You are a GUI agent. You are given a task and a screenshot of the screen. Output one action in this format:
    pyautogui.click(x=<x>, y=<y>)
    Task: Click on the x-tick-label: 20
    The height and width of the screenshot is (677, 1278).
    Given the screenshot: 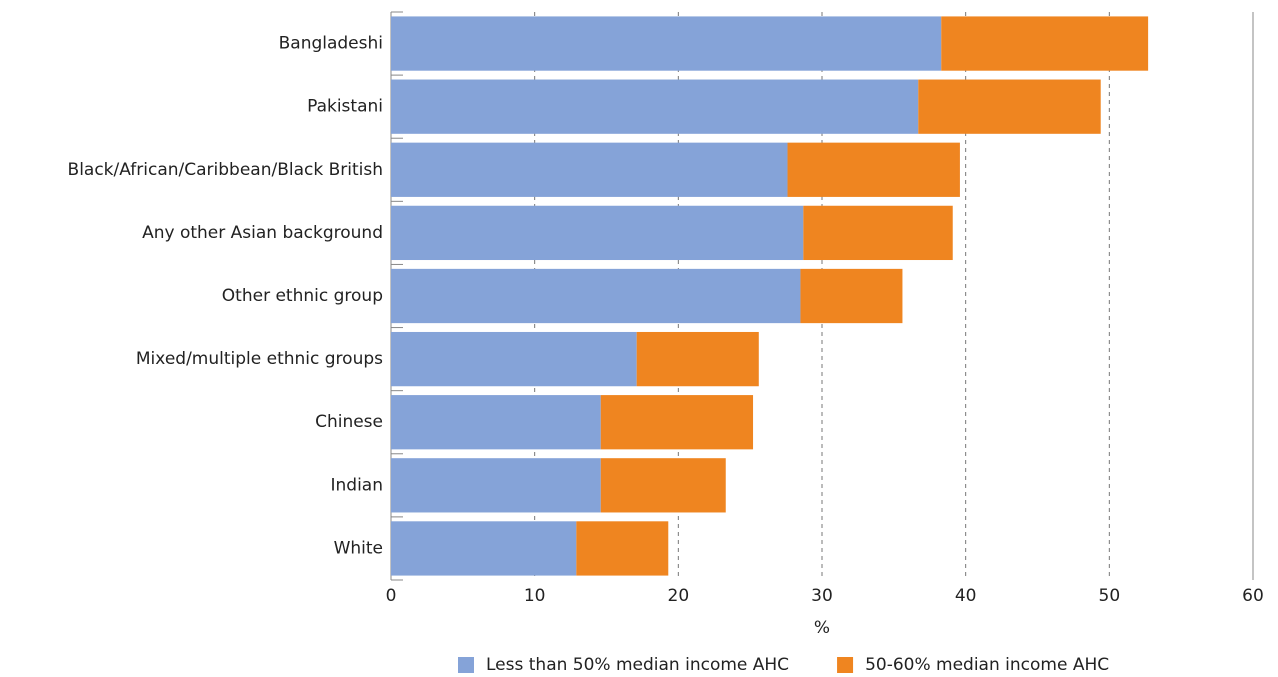 What is the action you would take?
    pyautogui.click(x=679, y=596)
    